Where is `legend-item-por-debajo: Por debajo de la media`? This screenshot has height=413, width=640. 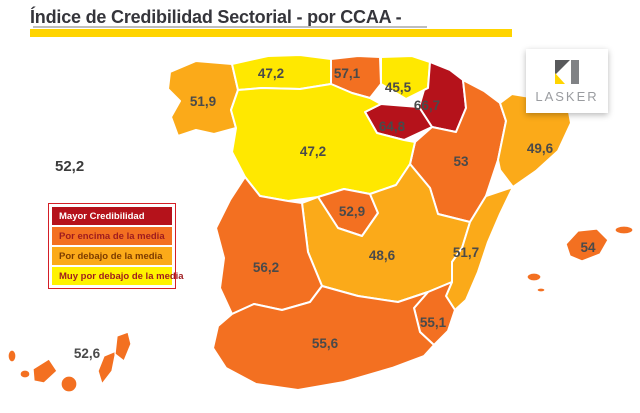 legend-item-por-debajo: Por debajo de la media is located at coordinates (112, 256).